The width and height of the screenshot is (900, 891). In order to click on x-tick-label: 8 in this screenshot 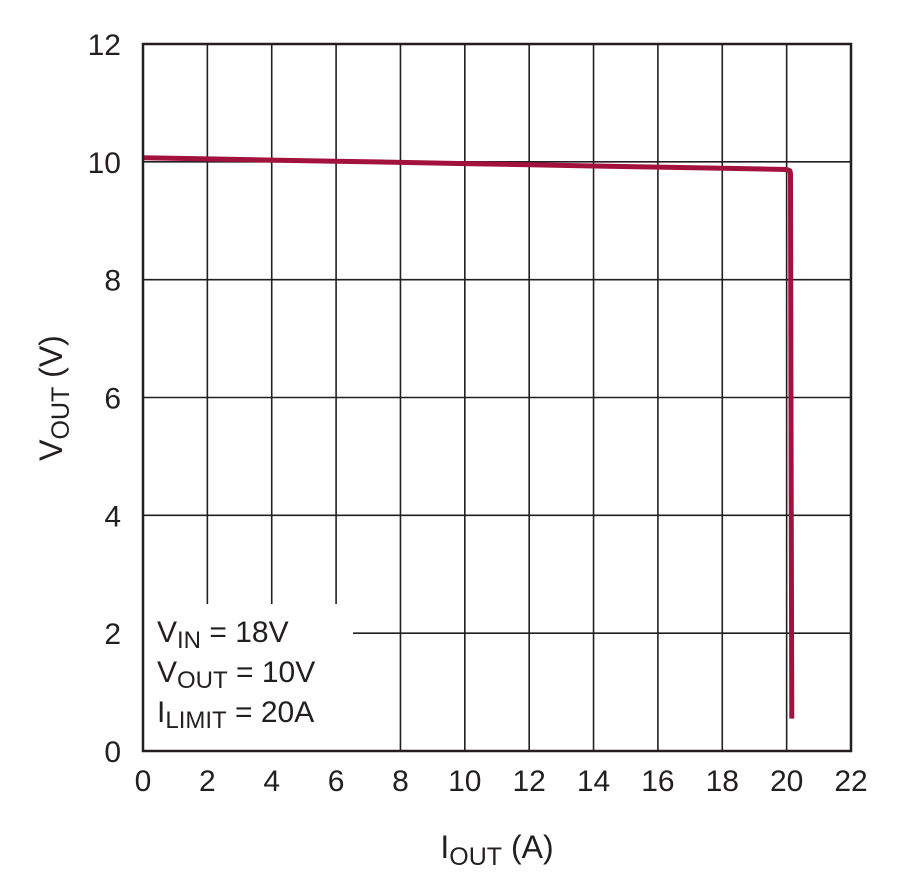, I will do `click(400, 781)`.